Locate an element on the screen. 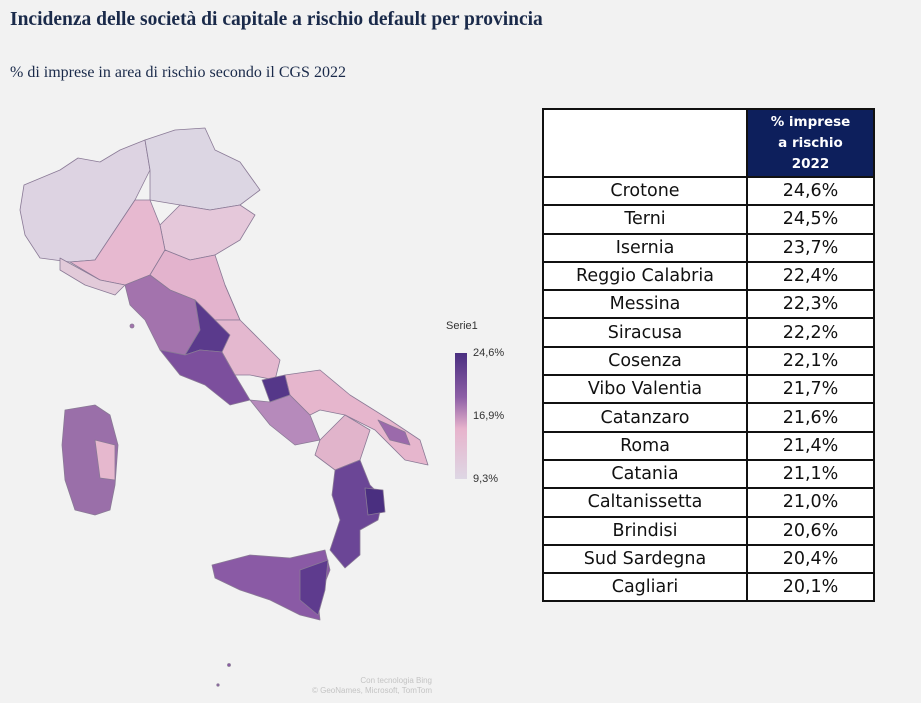  credit-line-2: © GeoNames, Microsoft, TomTom is located at coordinates (372, 690).